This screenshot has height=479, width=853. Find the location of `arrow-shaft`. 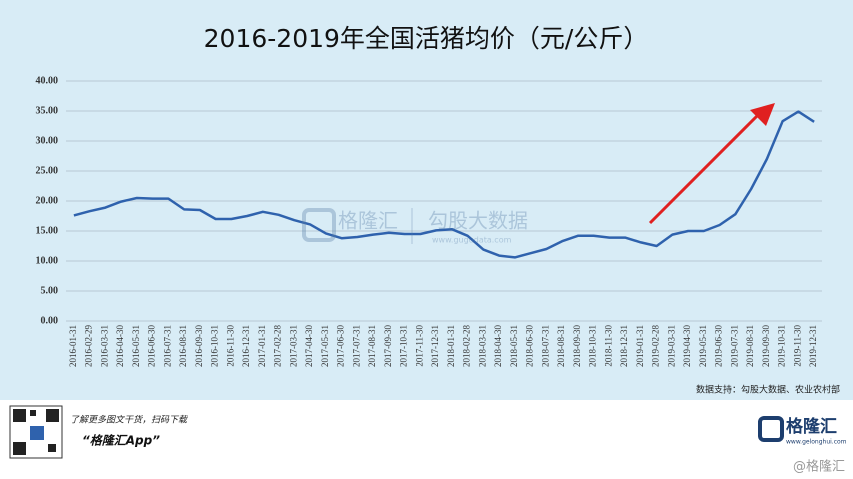

arrow-shaft is located at coordinates (705, 168).